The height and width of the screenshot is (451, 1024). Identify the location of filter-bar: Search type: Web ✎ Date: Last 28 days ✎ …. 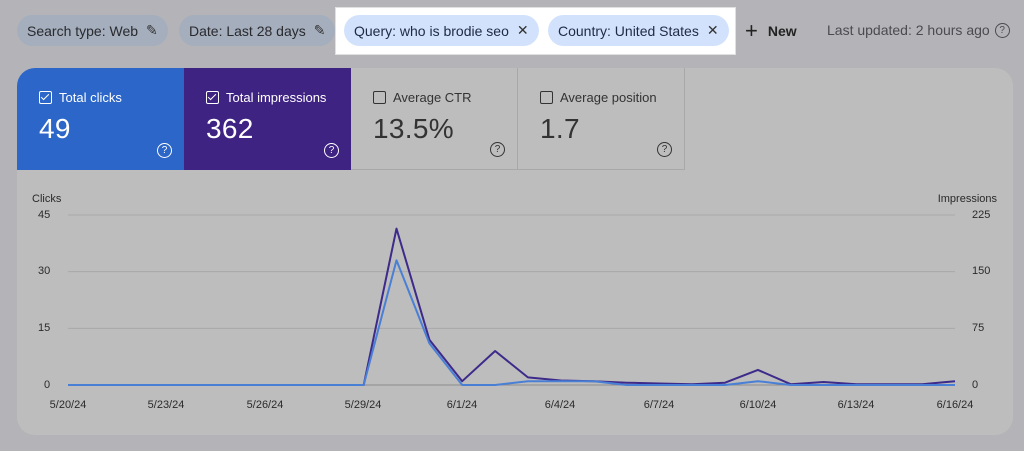
(512, 31).